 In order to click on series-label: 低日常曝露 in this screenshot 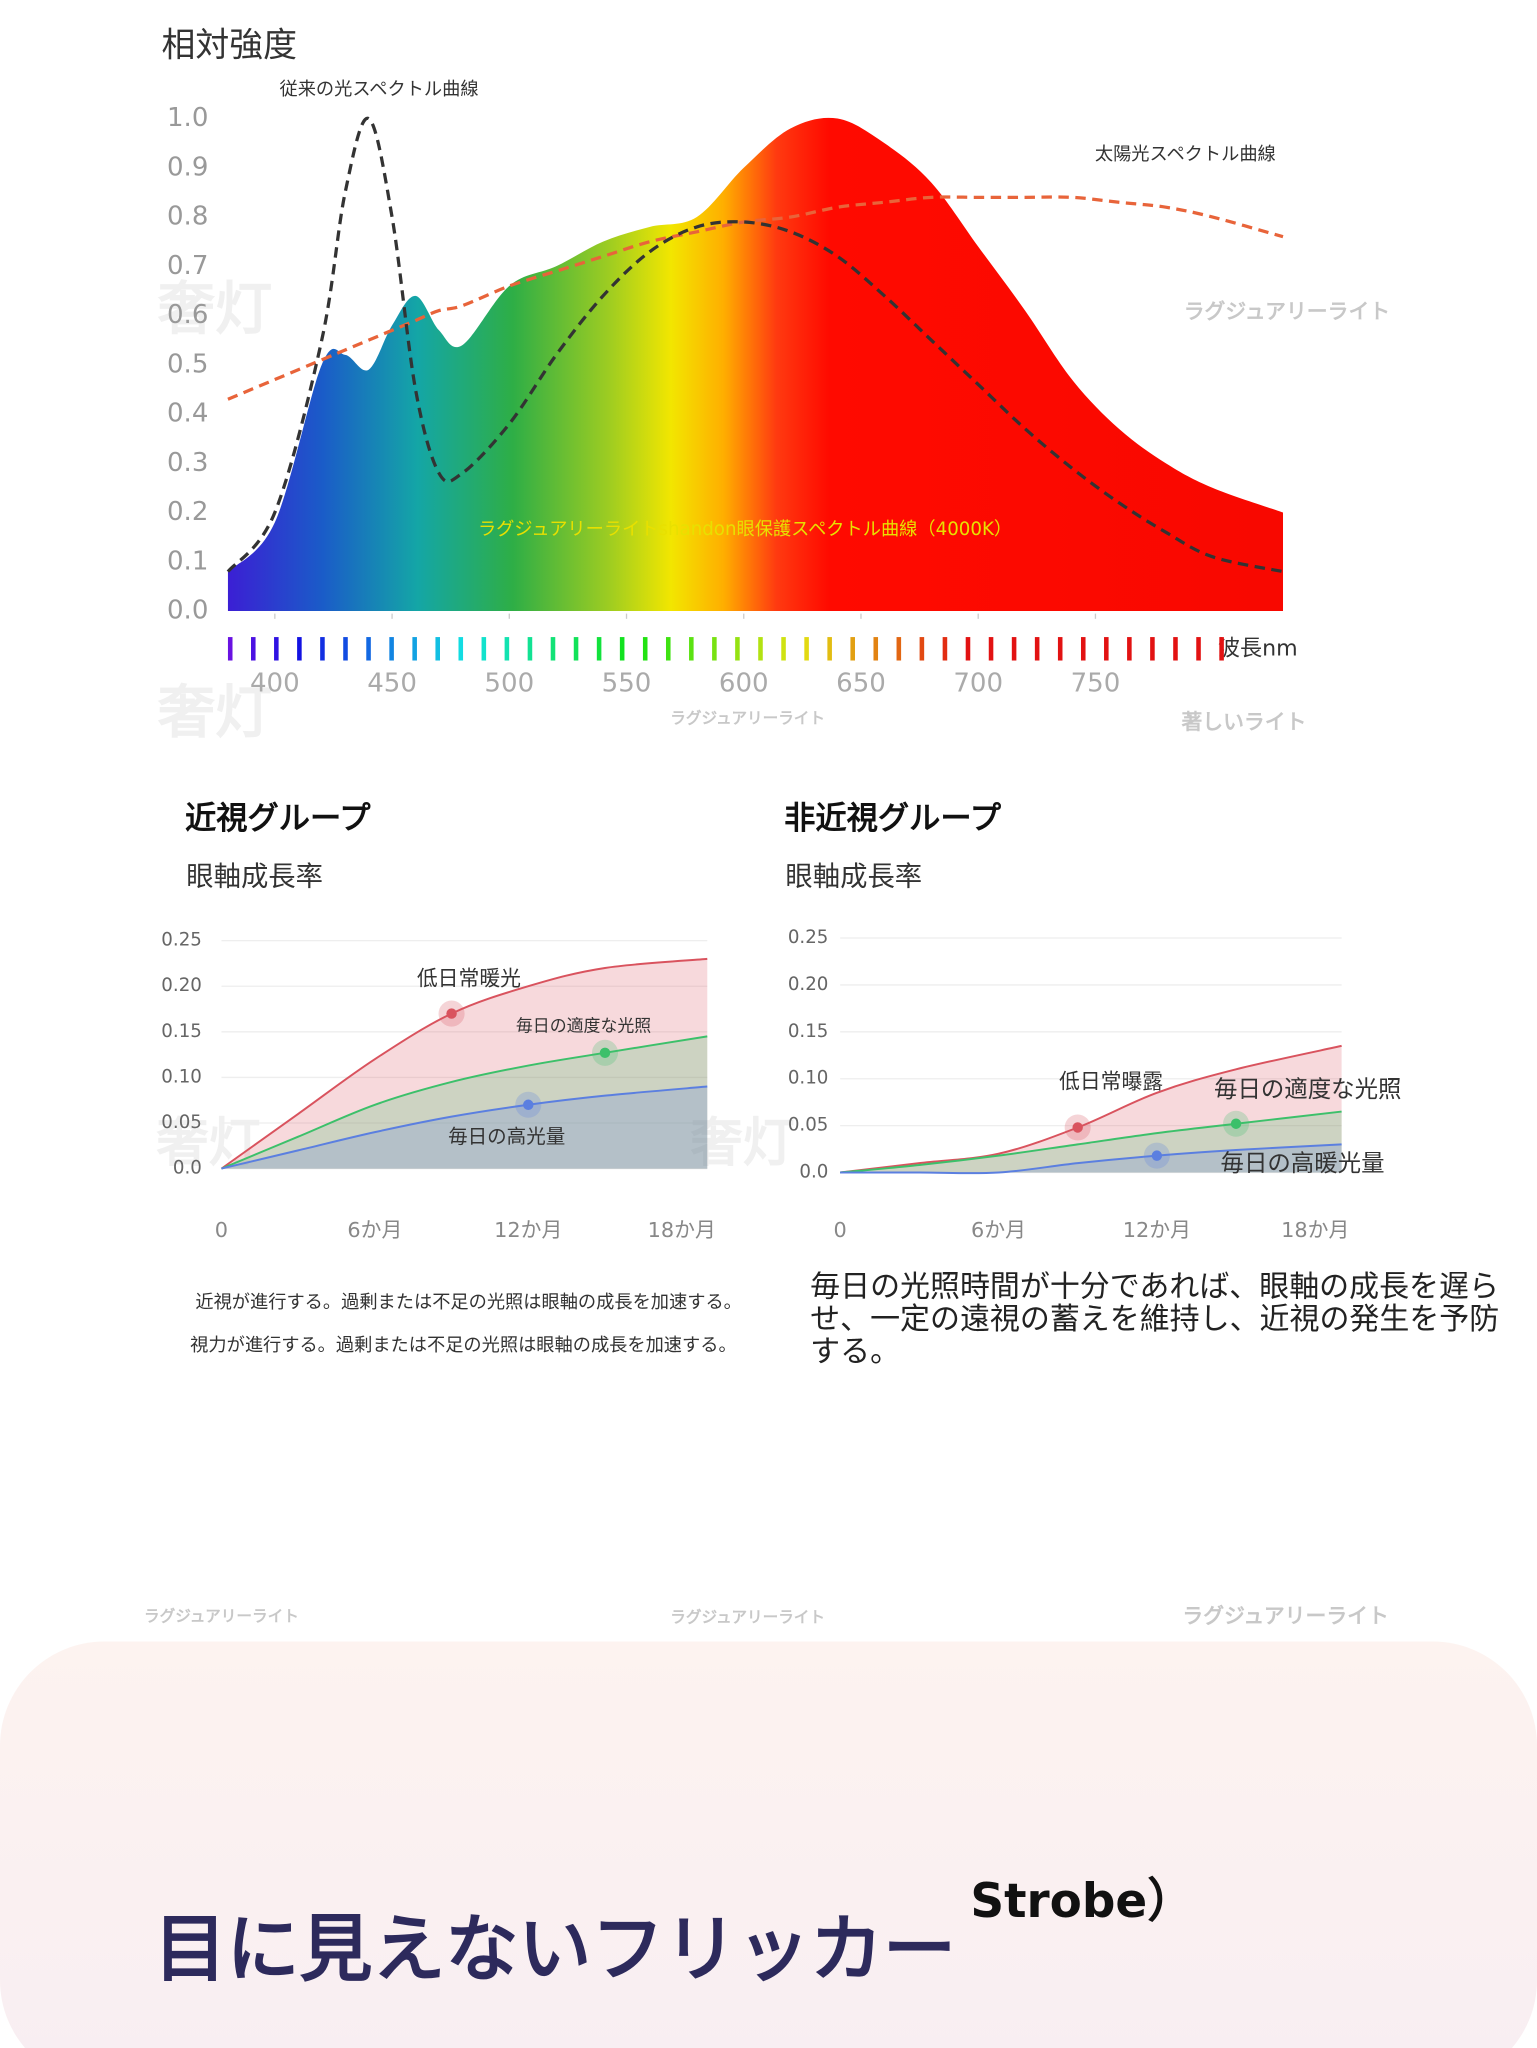, I will do `click(1111, 1082)`.